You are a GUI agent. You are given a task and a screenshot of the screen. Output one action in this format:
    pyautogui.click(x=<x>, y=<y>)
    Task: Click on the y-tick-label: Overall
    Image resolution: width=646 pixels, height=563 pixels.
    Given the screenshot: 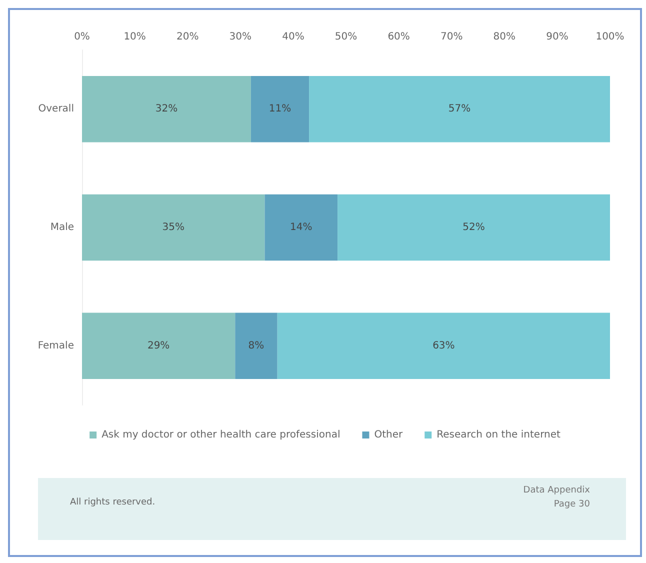 What is the action you would take?
    pyautogui.click(x=56, y=109)
    